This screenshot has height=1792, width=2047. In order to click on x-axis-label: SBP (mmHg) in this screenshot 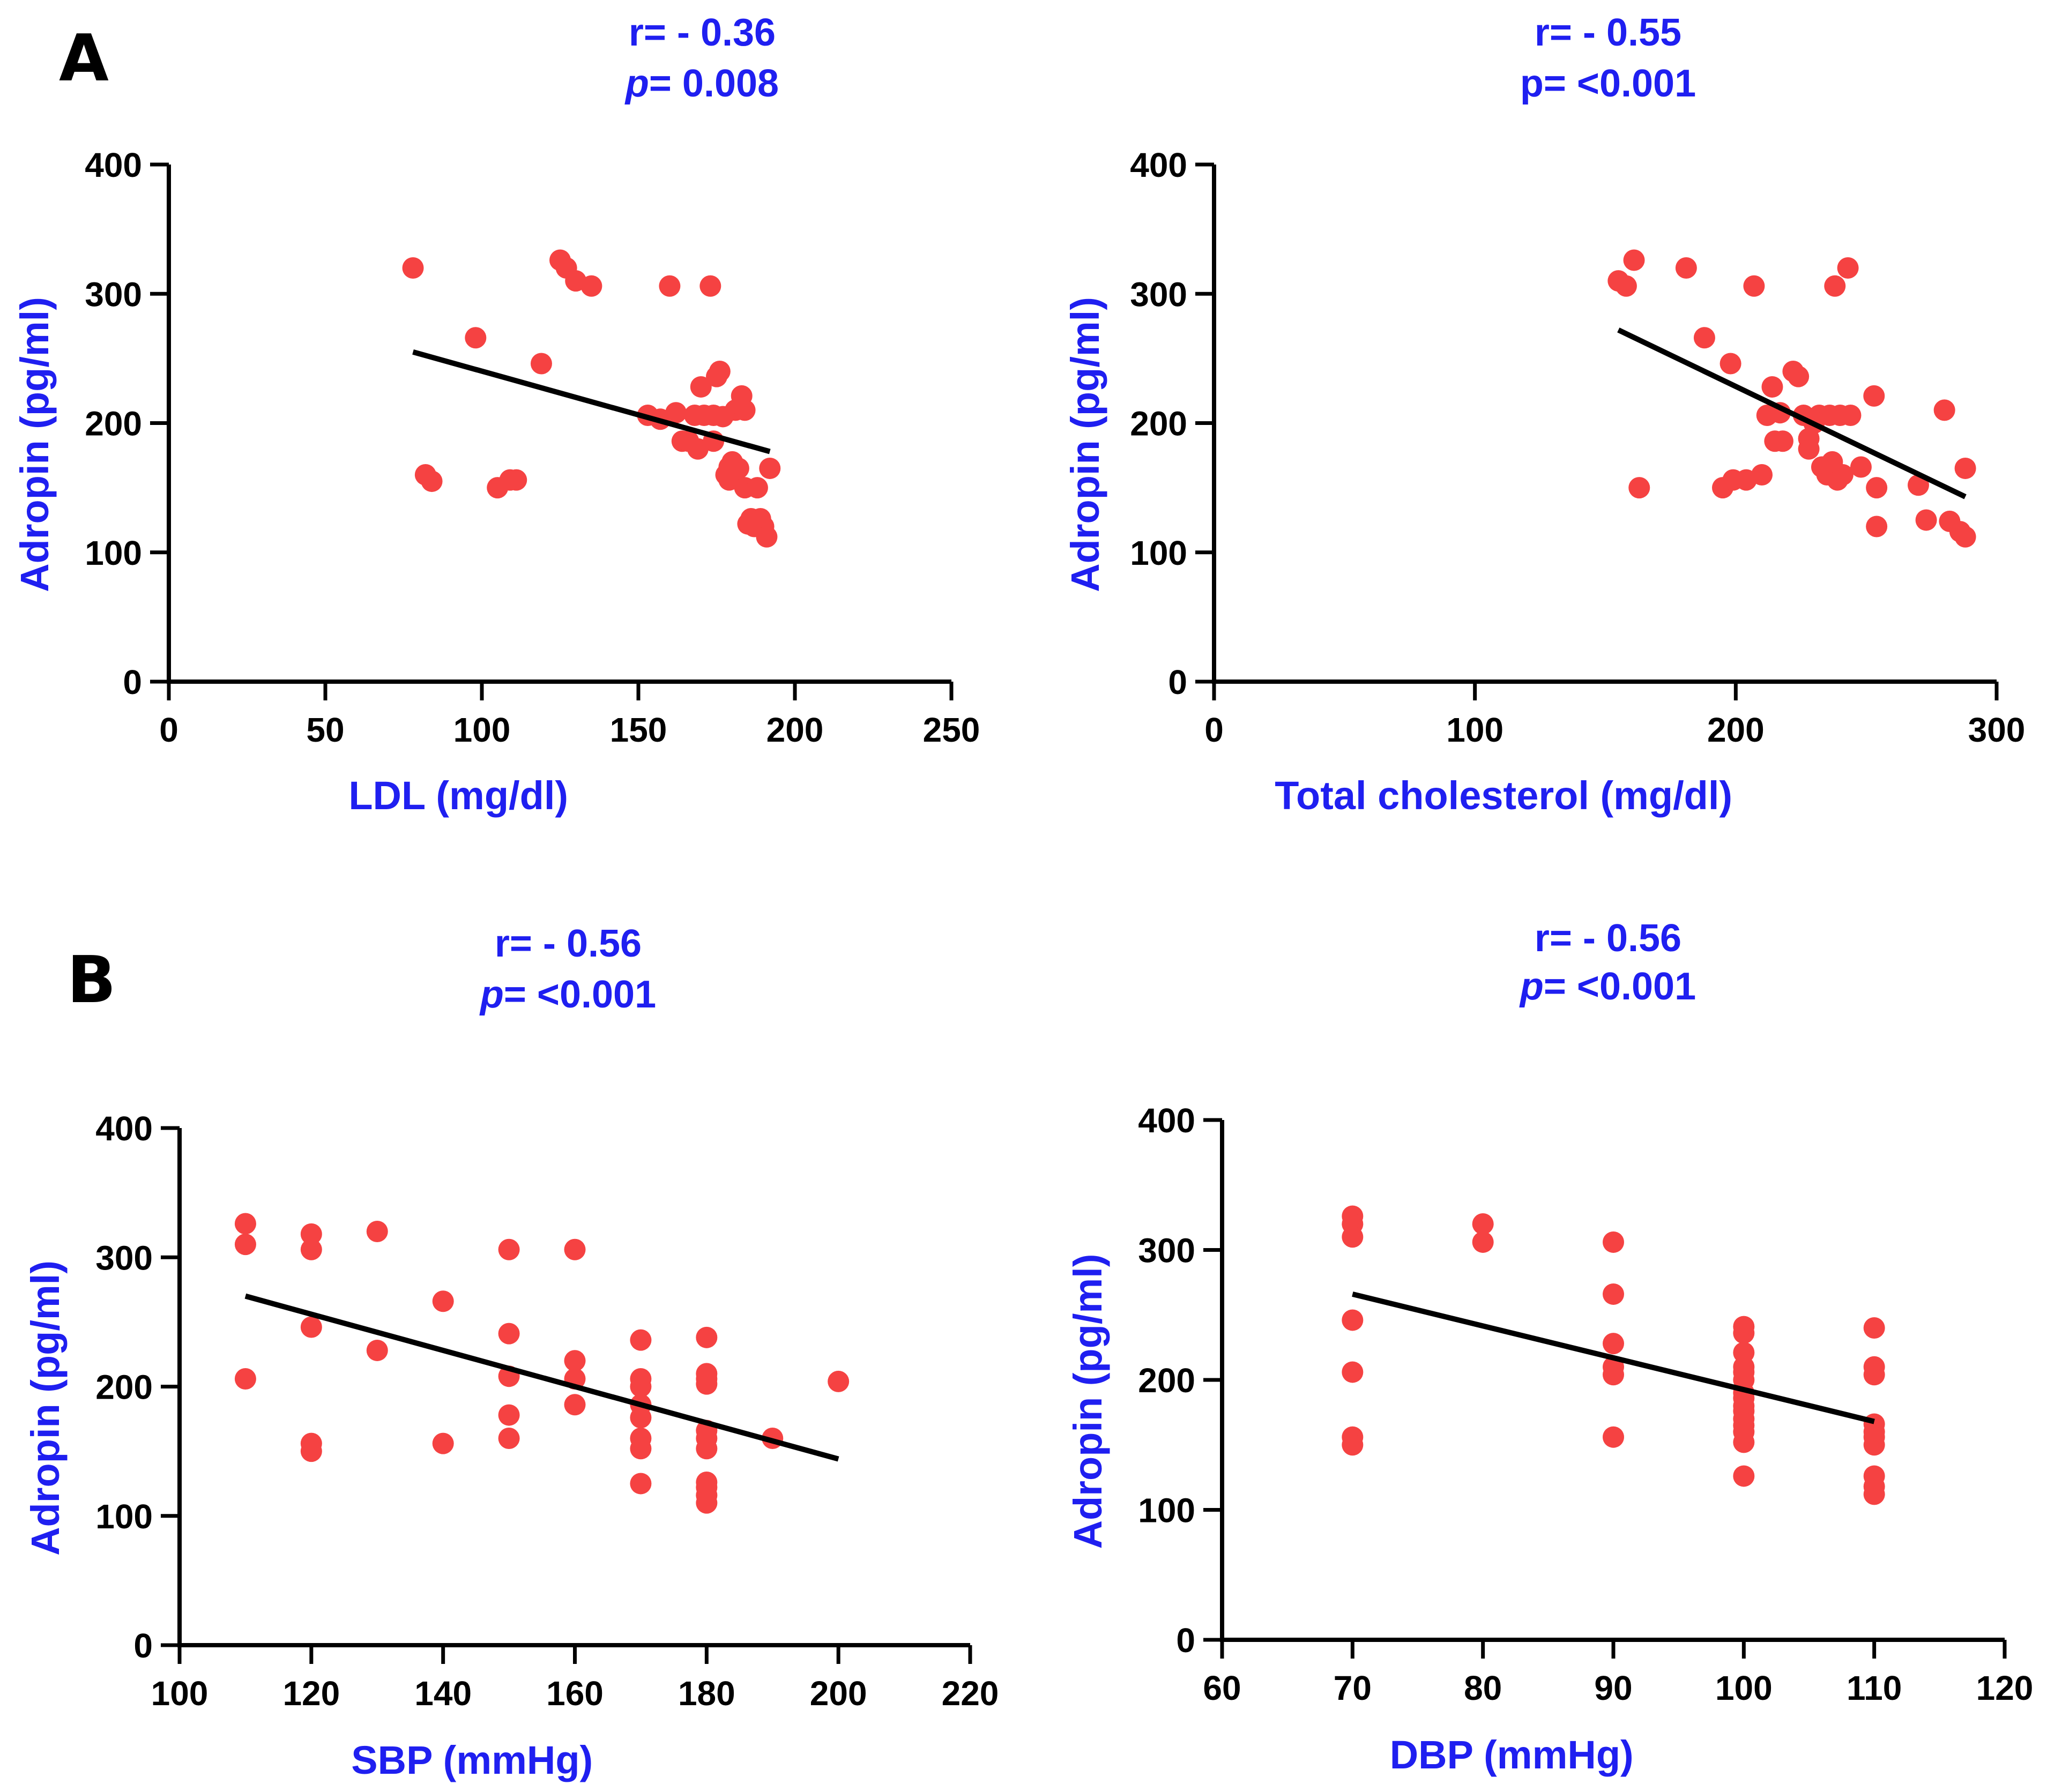, I will do `click(472, 1760)`.